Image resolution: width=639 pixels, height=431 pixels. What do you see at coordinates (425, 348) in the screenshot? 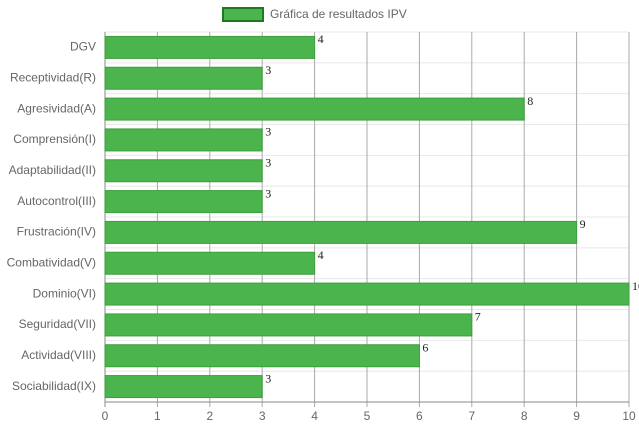
I see `value-label: 6` at bounding box center [425, 348].